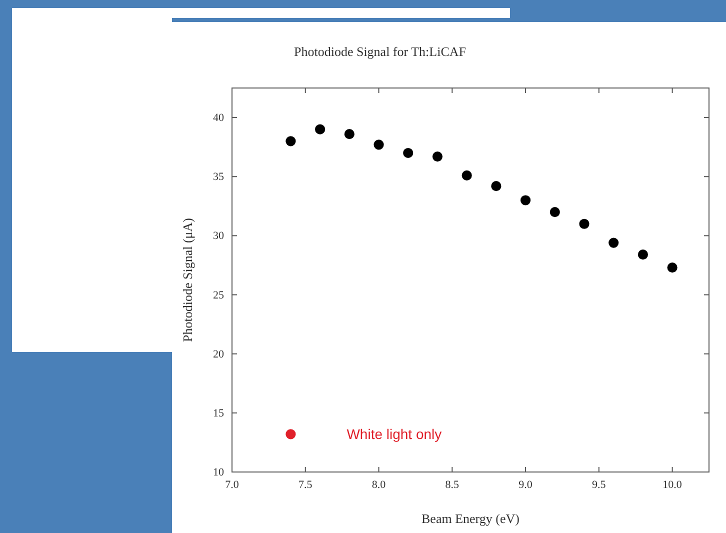  What do you see at coordinates (471, 518) in the screenshot?
I see `x-axis-title: Beam Energy (eV)` at bounding box center [471, 518].